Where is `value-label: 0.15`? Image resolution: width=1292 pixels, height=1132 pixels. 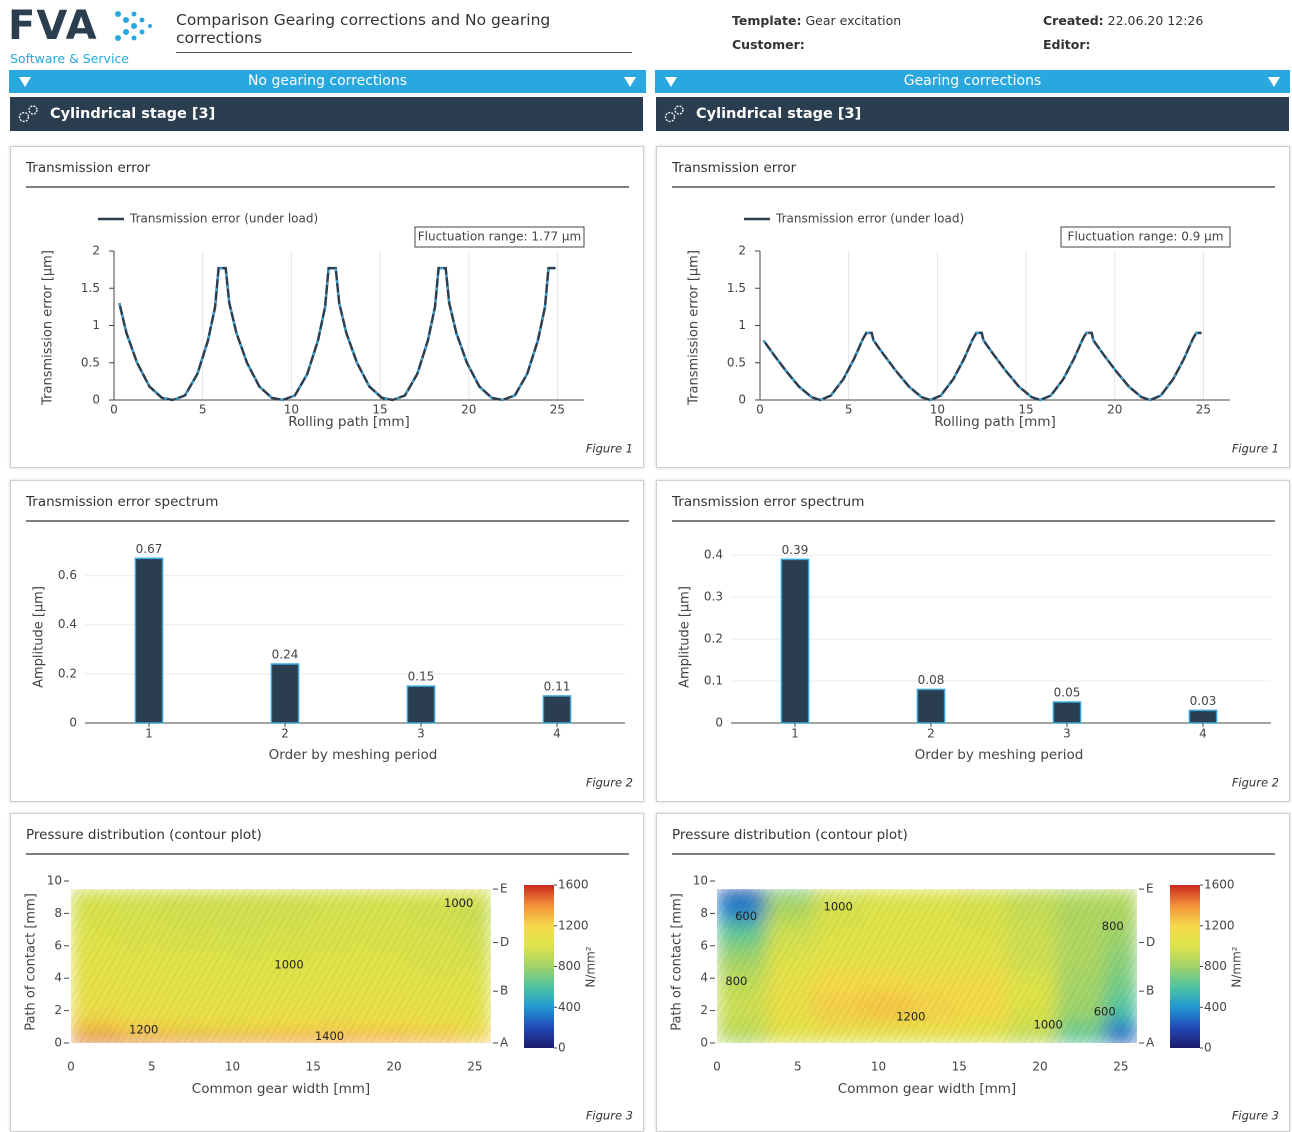
value-label: 0.15 is located at coordinates (421, 677).